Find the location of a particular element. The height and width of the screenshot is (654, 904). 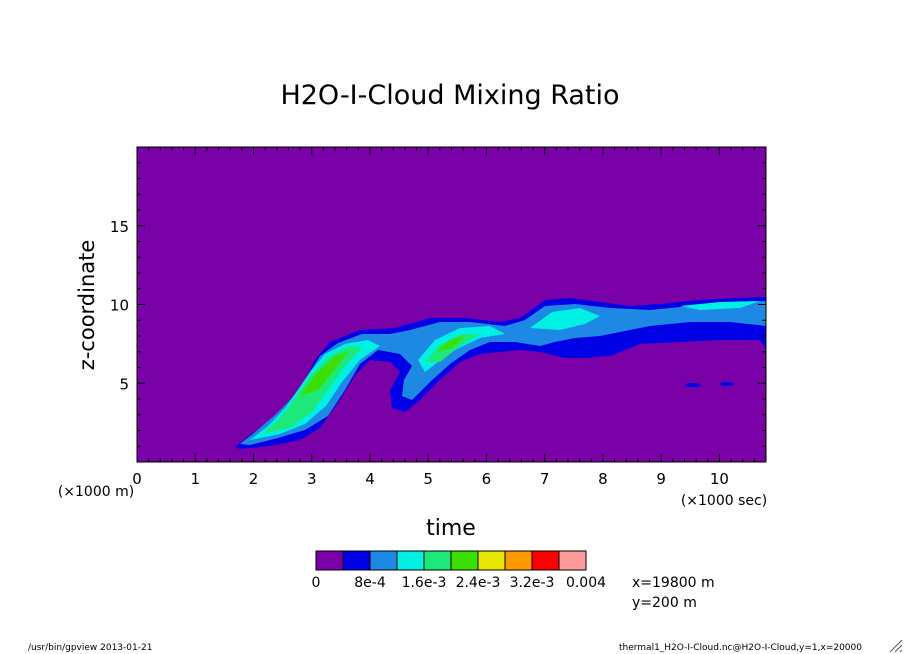

y-tick-label: 10 is located at coordinates (119, 306).